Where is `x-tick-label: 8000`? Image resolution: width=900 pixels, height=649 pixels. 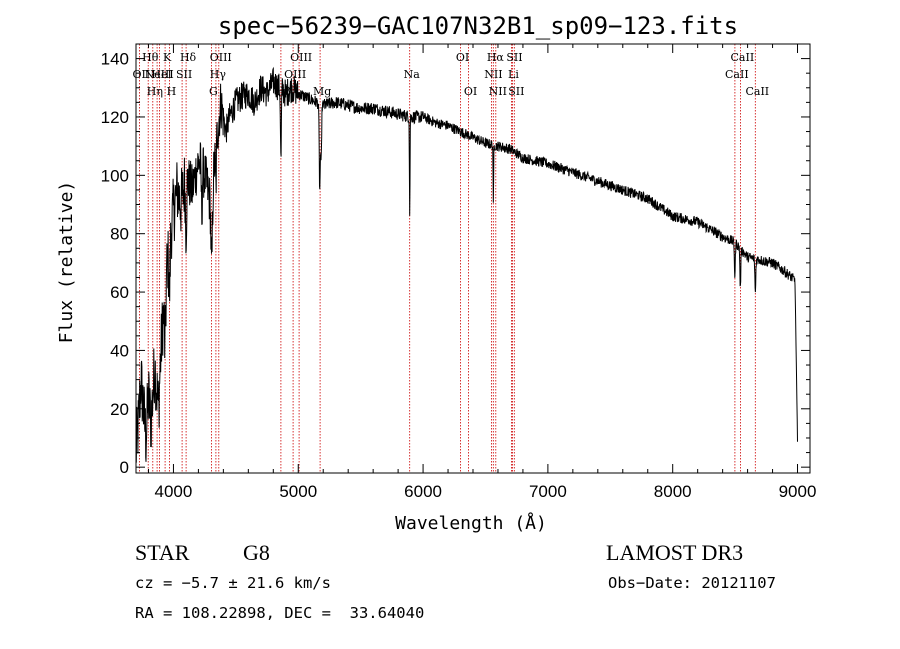
x-tick-label: 8000 is located at coordinates (673, 491).